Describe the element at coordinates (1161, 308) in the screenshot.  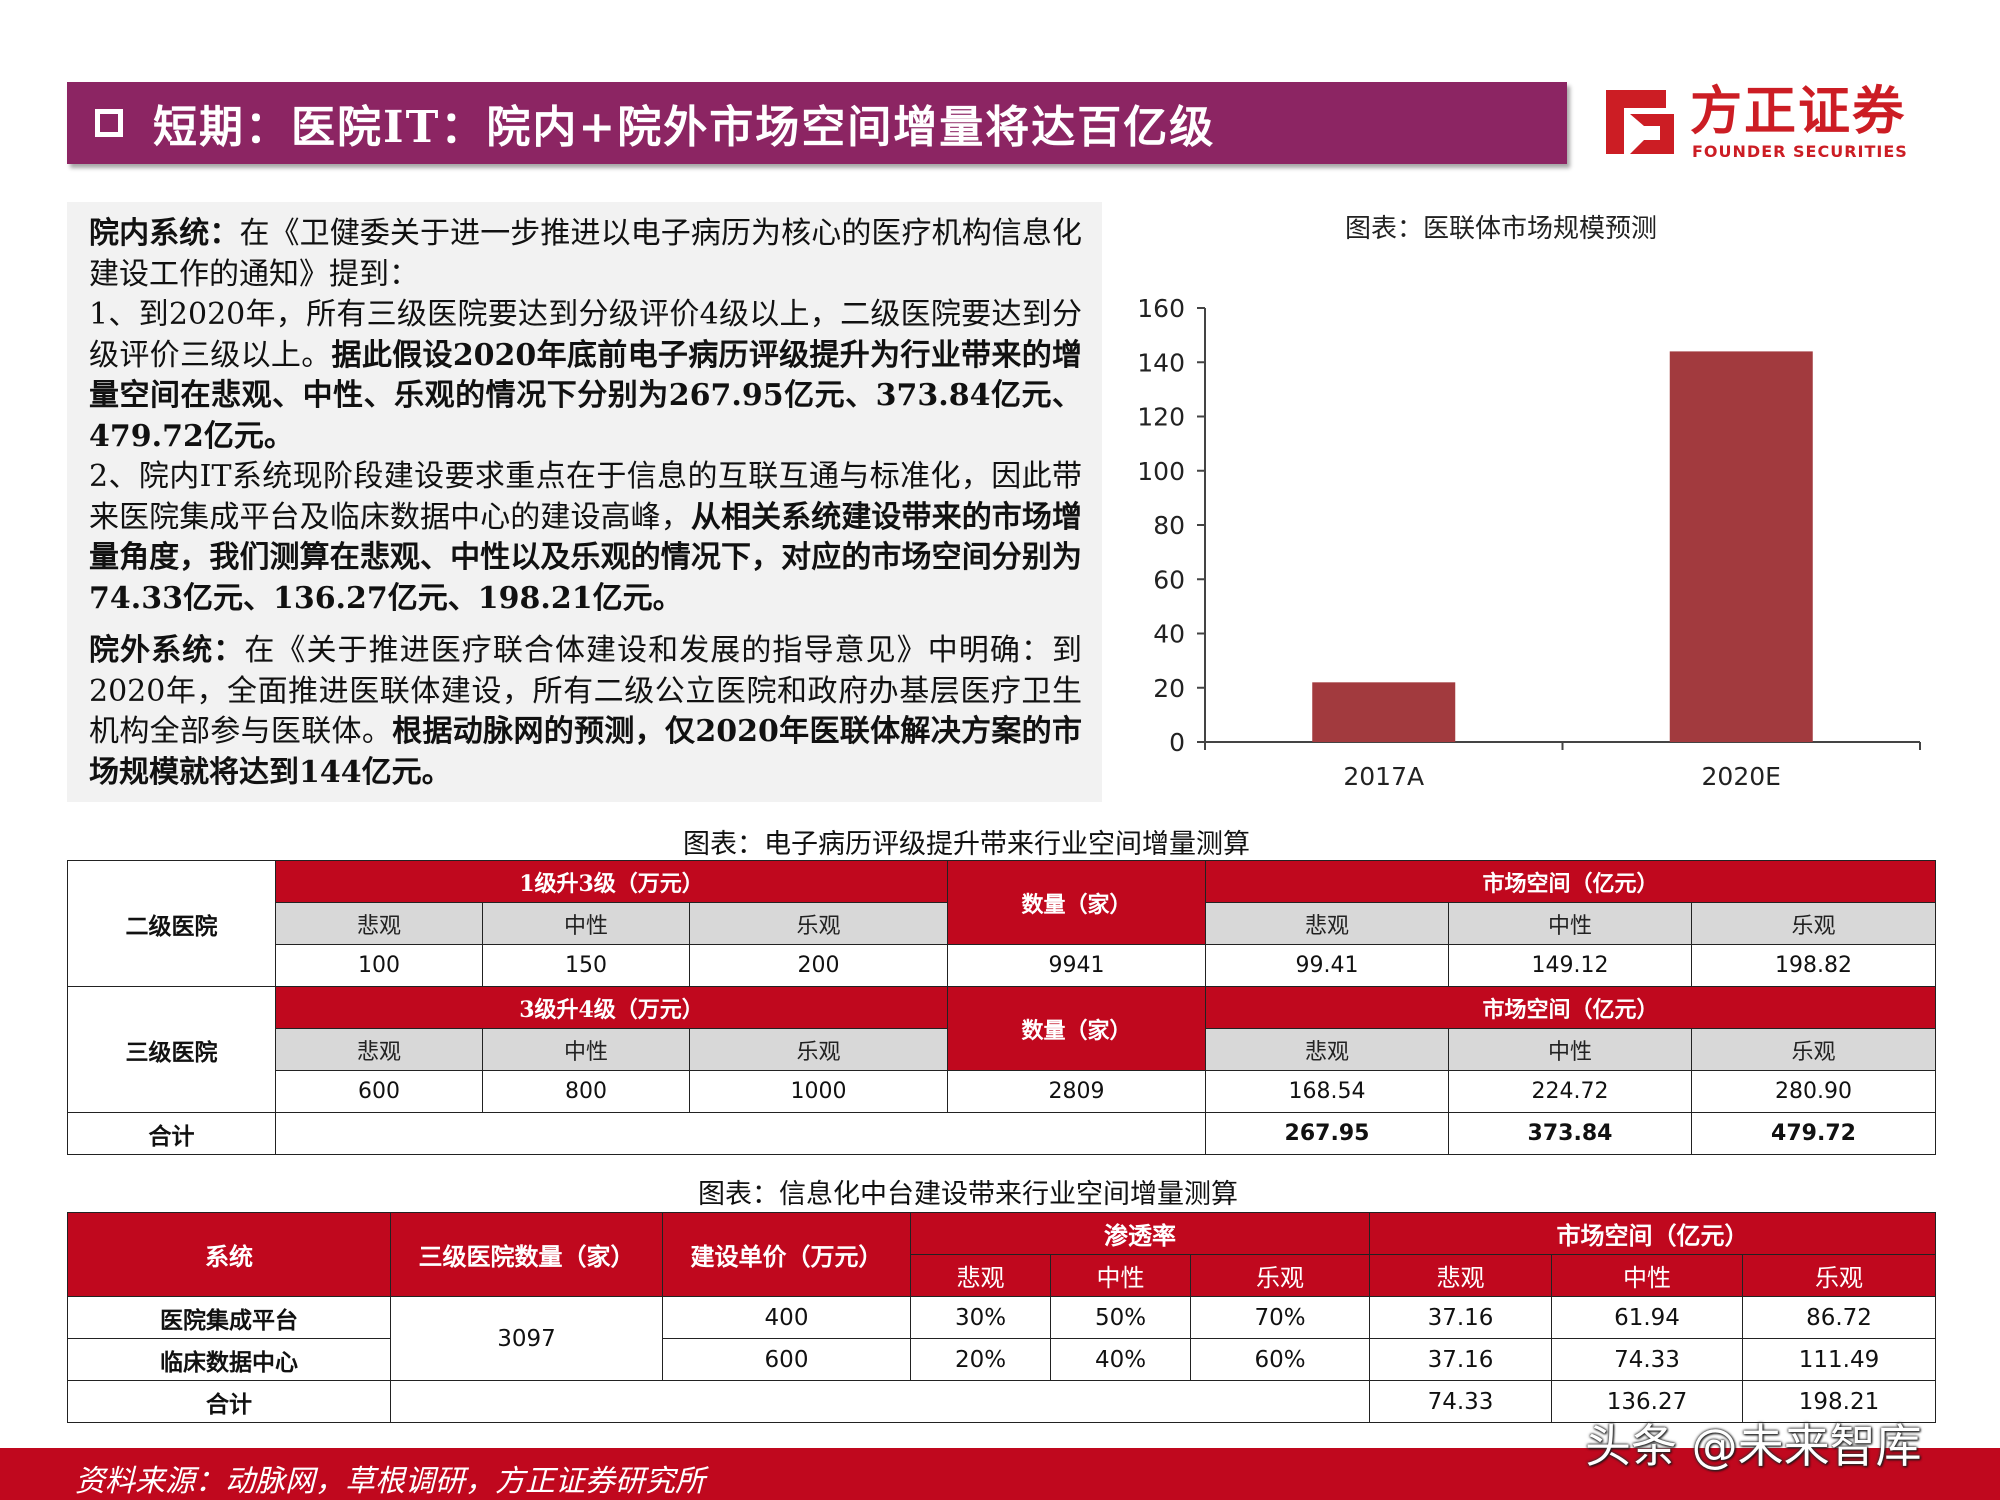
I see `y-tick-label: 160` at that location.